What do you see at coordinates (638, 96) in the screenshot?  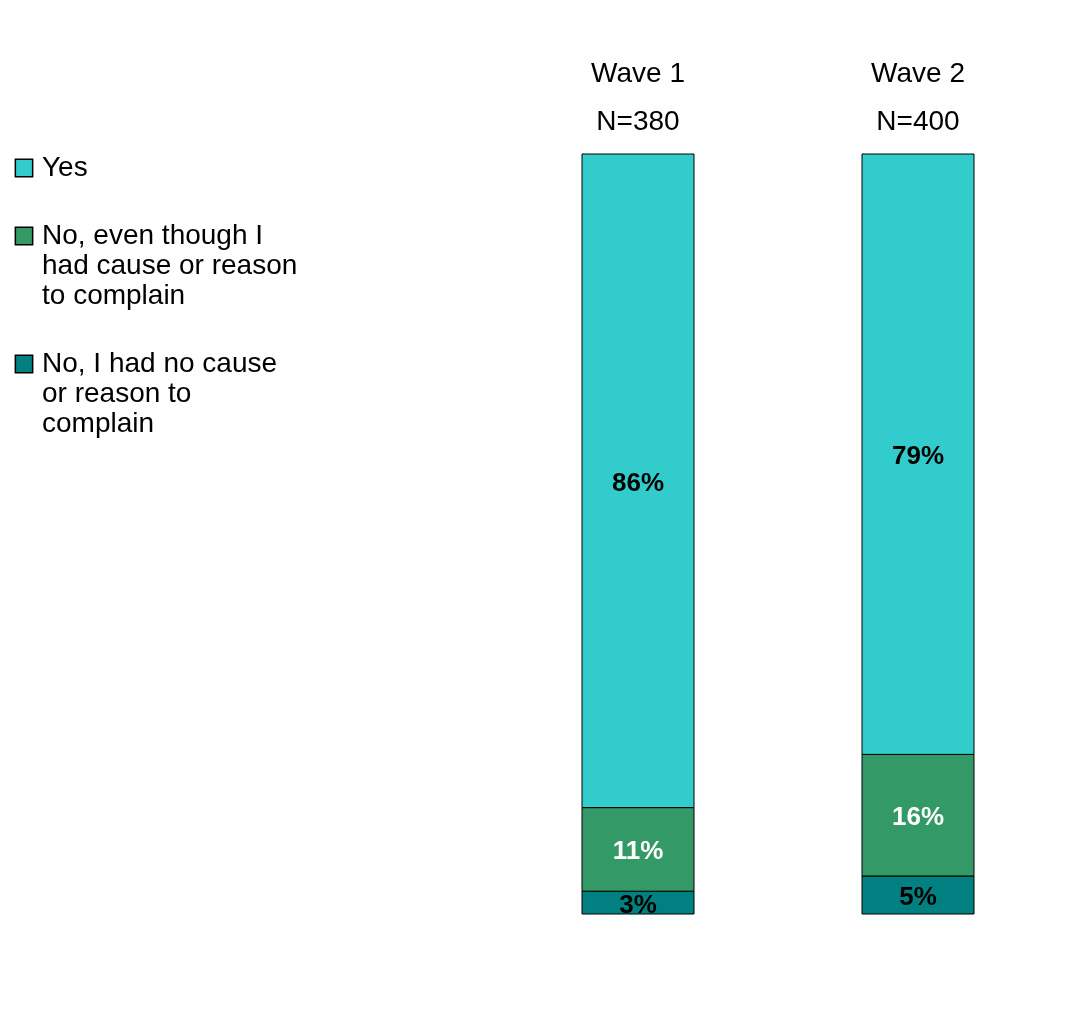 I see `x-tick-label: Wave 1 N=380` at bounding box center [638, 96].